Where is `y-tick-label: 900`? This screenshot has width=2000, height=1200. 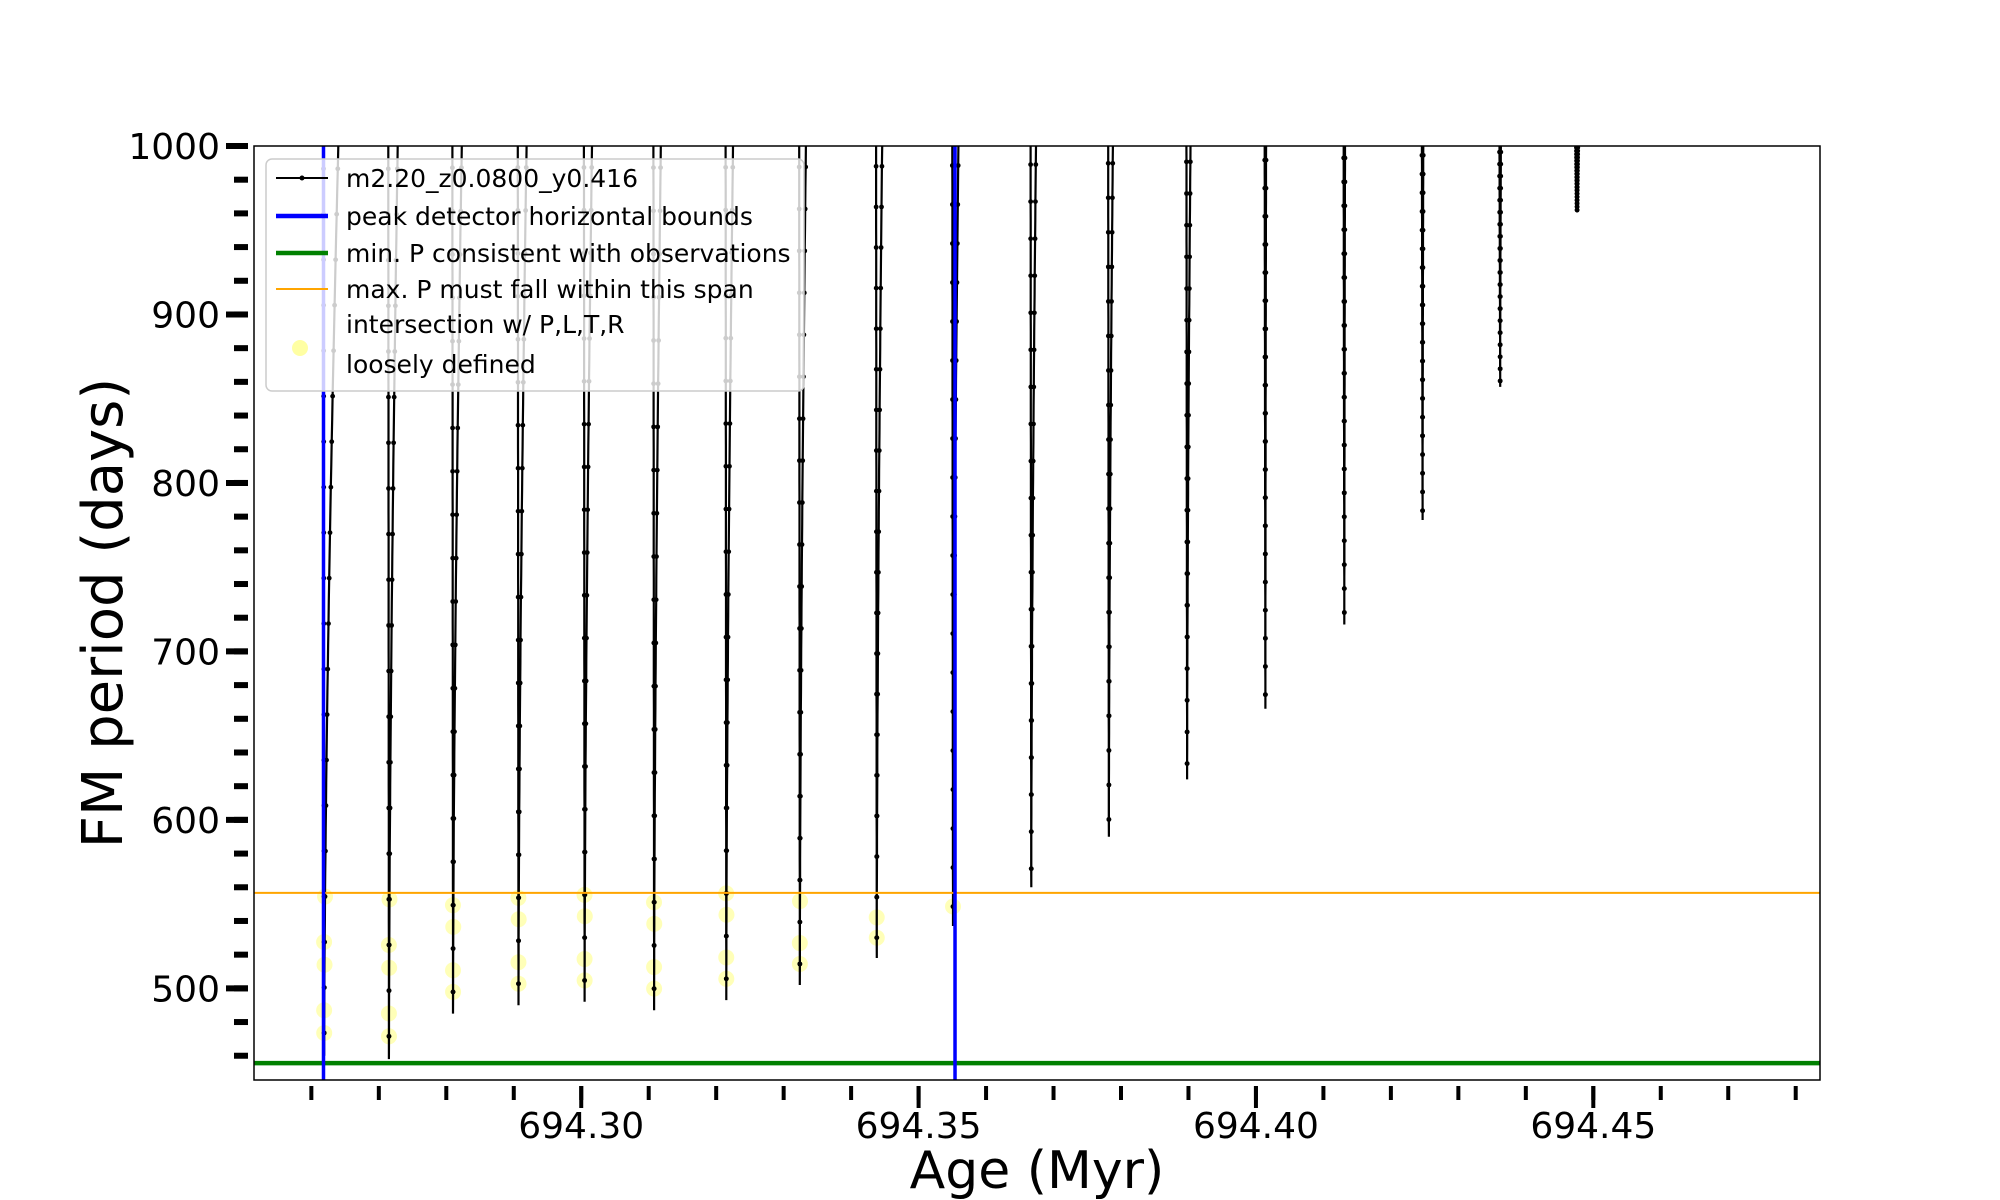 y-tick-label: 900 is located at coordinates (185, 315).